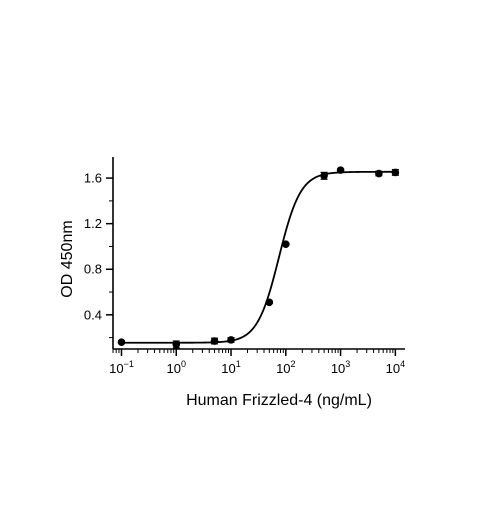 This screenshot has width=500, height=505. What do you see at coordinates (340, 367) in the screenshot?
I see `x-tick-label: 10³` at bounding box center [340, 367].